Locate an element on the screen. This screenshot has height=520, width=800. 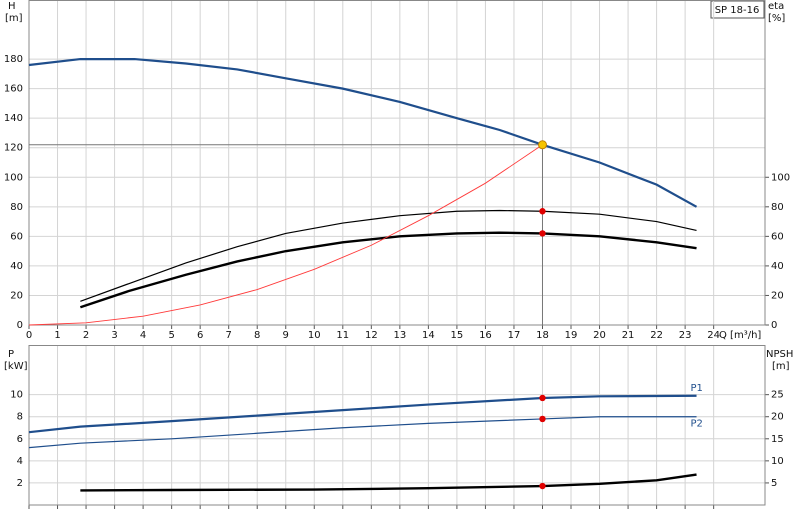
x-tick-label: 14 is located at coordinates (428, 335).